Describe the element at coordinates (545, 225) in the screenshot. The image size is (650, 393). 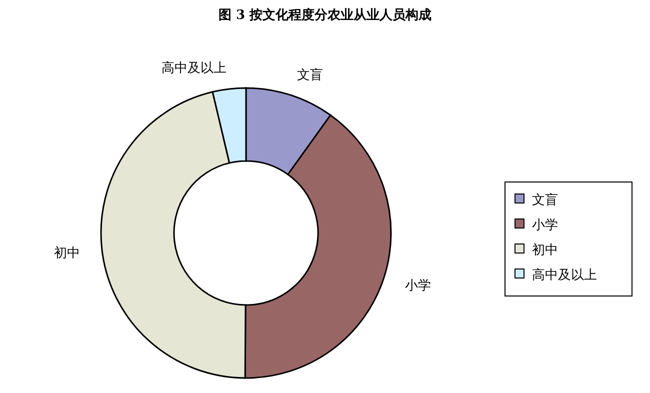
I see `legend-label: 小学` at that location.